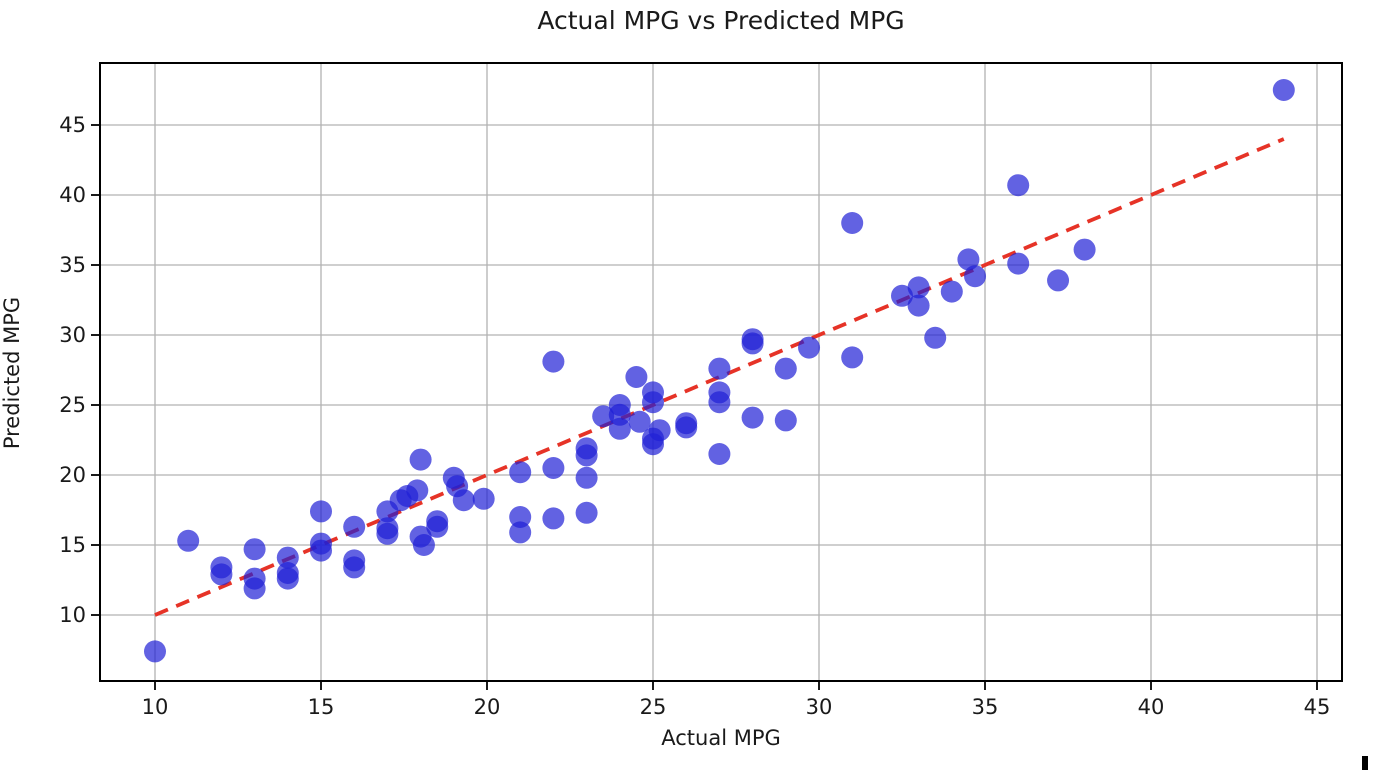 The width and height of the screenshot is (1380, 770). Describe the element at coordinates (487, 707) in the screenshot. I see `x-tick-label: 20` at that location.